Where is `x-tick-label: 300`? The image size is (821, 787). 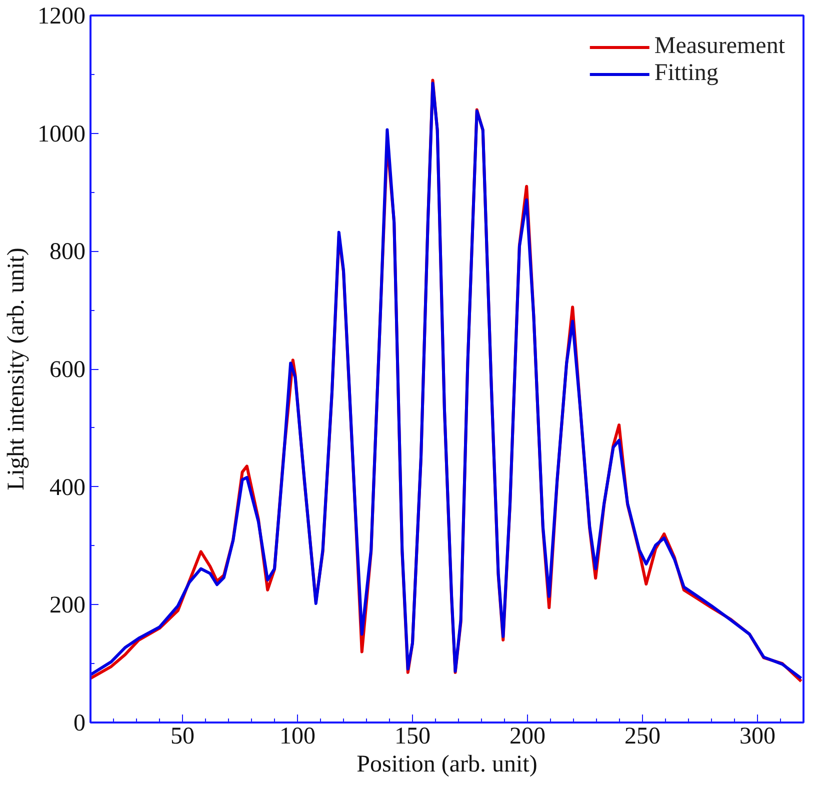 x-tick-label: 300 is located at coordinates (758, 737).